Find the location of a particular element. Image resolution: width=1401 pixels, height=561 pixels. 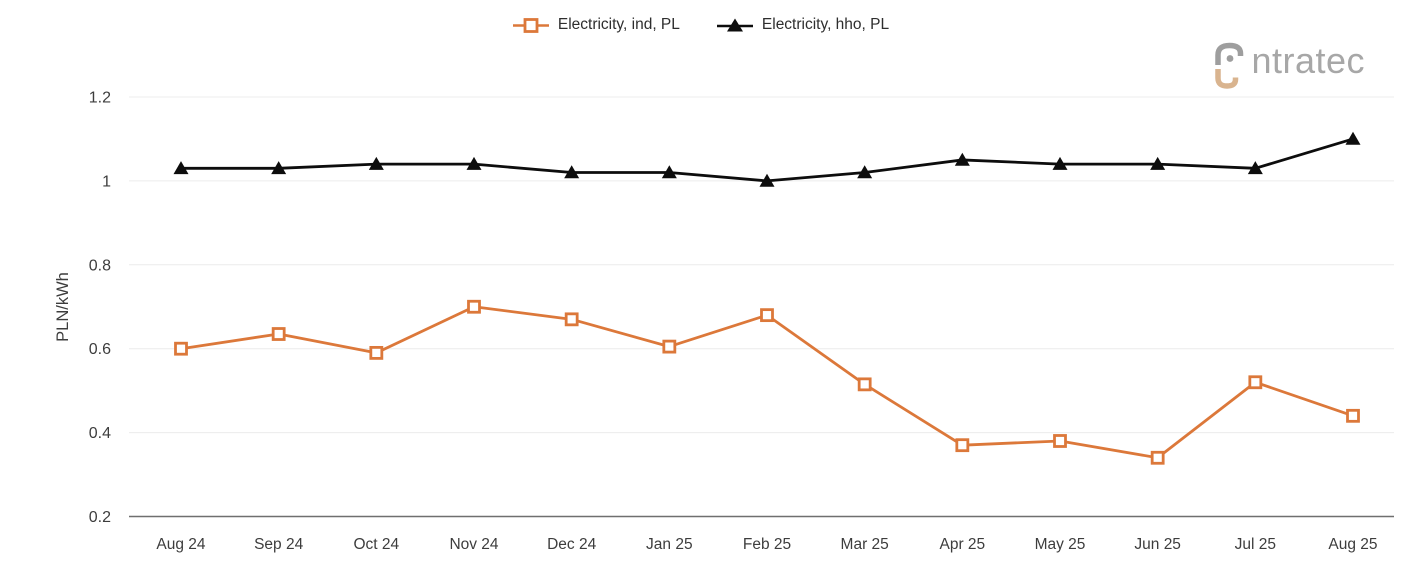

svg-text: 1.2 is located at coordinates (100, 98).